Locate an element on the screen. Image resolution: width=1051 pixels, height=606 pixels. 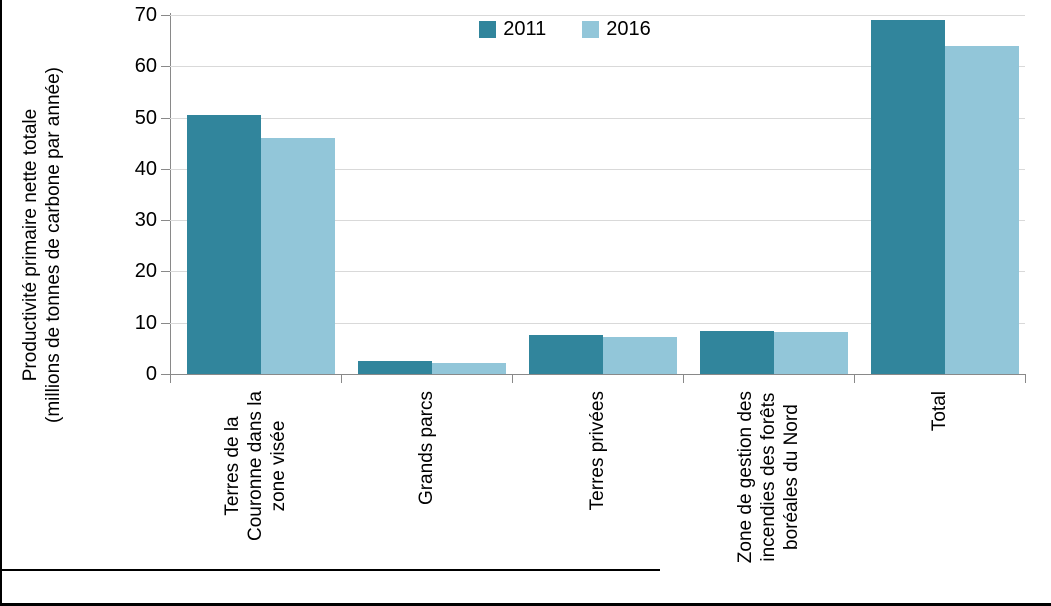
y-tick-label-70: 70 is located at coordinates (145, 15).